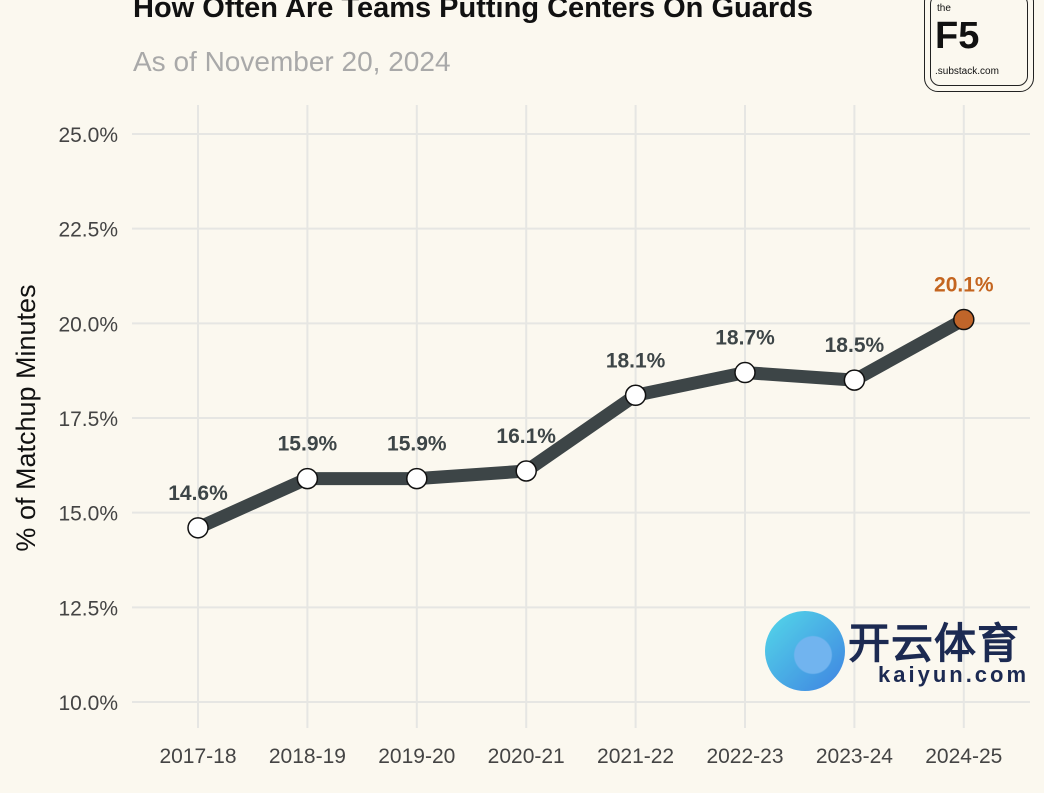 This screenshot has width=1044, height=793. What do you see at coordinates (964, 285) in the screenshot?
I see `data-label: 20.1%` at bounding box center [964, 285].